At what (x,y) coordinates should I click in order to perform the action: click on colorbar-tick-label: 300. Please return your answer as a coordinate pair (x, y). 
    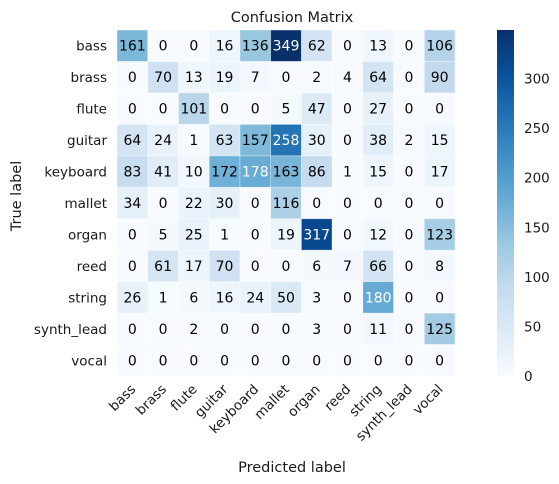
    Looking at the image, I should click on (537, 80).